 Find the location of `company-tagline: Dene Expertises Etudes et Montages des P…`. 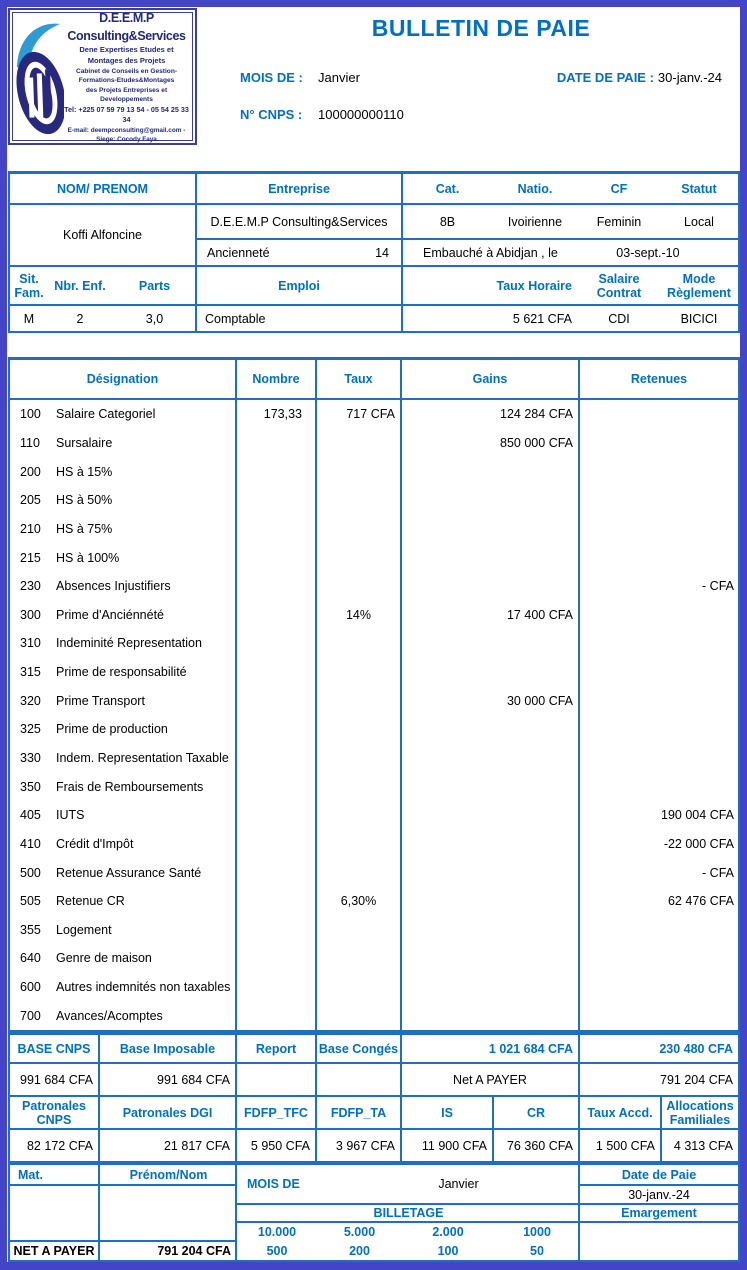

company-tagline: Dene Expertises Etudes et Montages des P… is located at coordinates (126, 54).